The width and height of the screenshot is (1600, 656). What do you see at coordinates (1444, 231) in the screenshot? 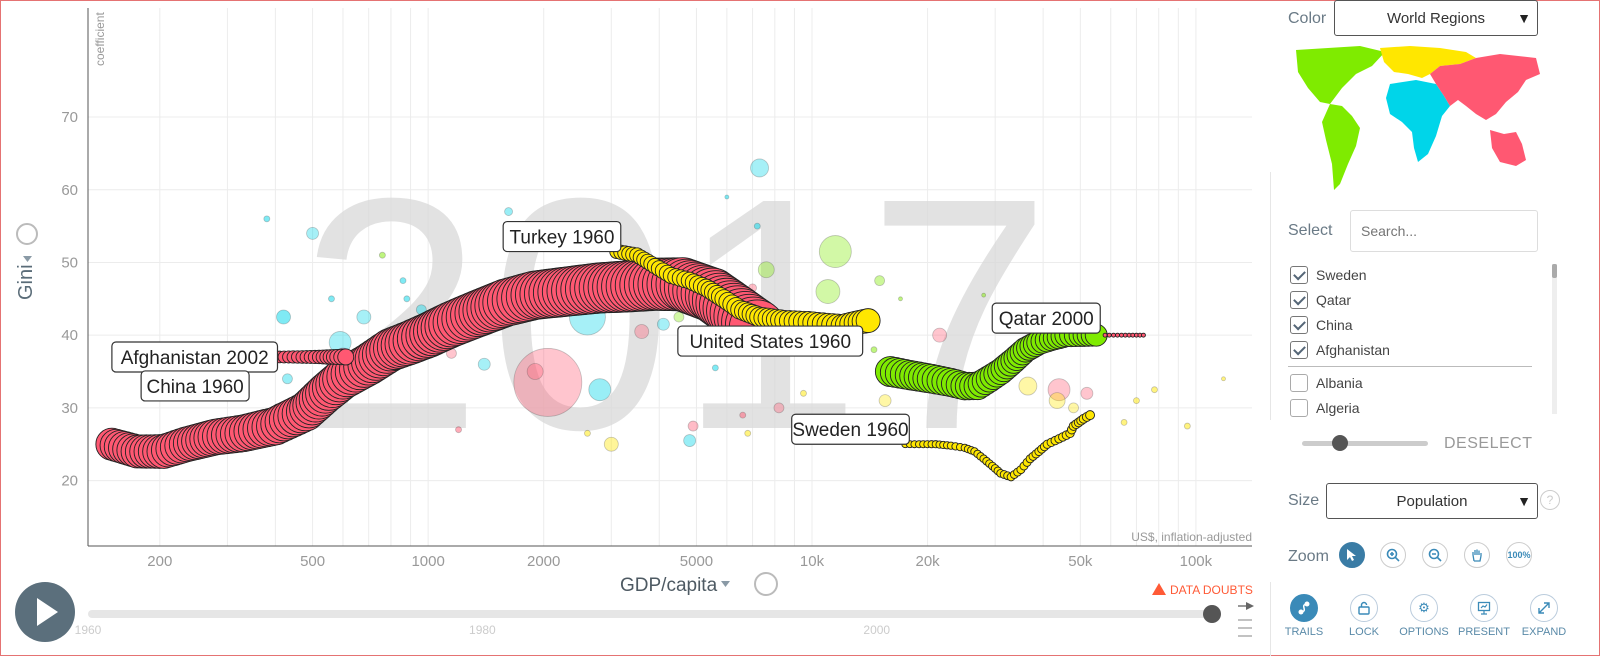
I see `search-input` at bounding box center [1444, 231].